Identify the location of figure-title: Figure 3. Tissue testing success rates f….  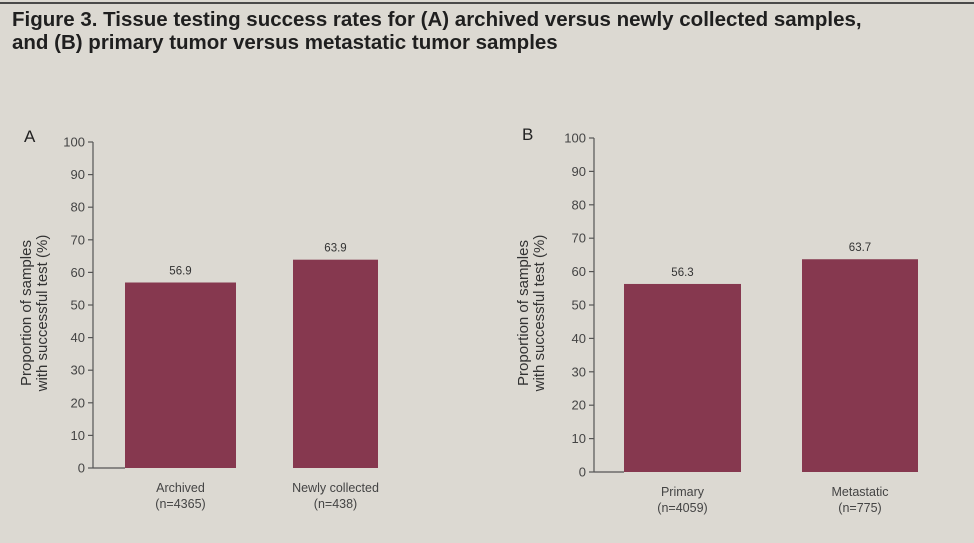
(489, 31).